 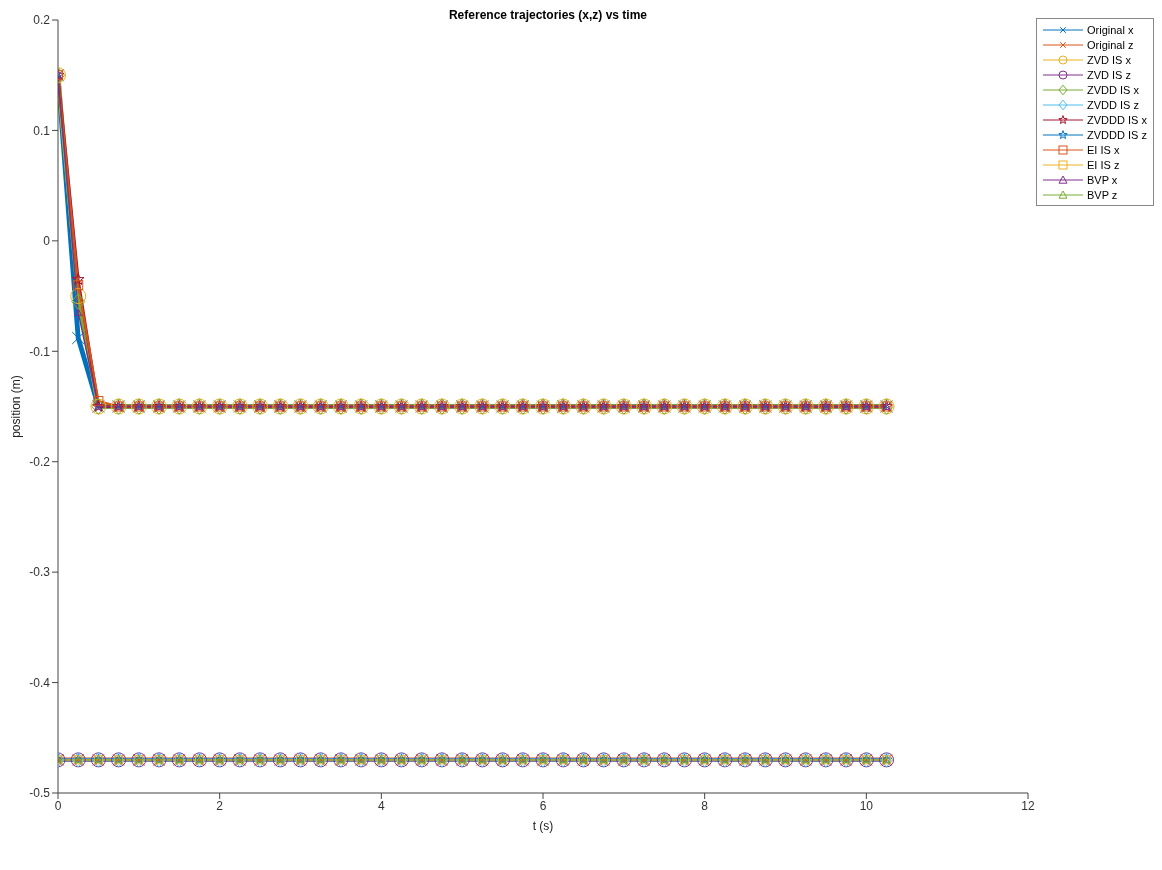 I want to click on legend-label: BVP z, so click(x=1102, y=194).